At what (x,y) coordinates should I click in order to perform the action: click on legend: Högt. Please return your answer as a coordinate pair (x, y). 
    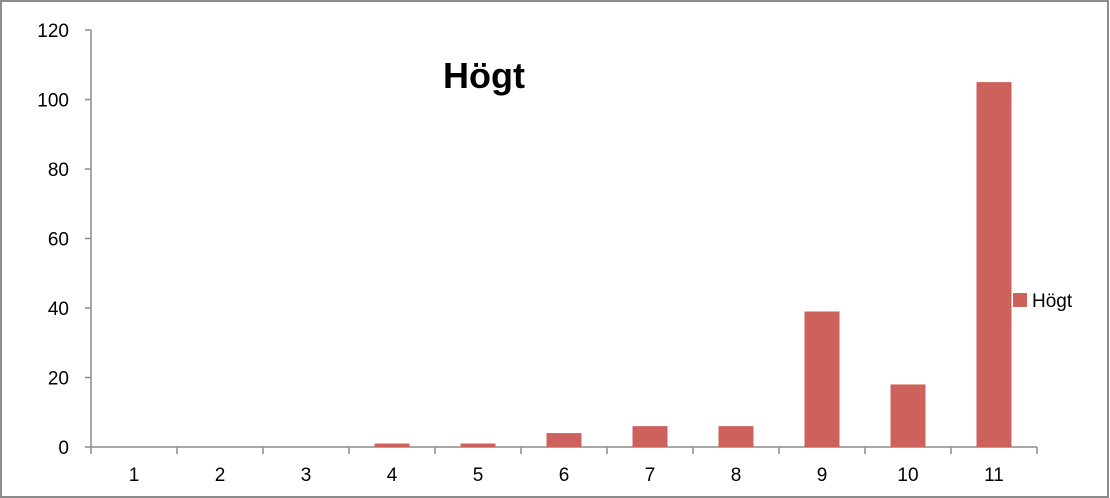
    Looking at the image, I should click on (1043, 301).